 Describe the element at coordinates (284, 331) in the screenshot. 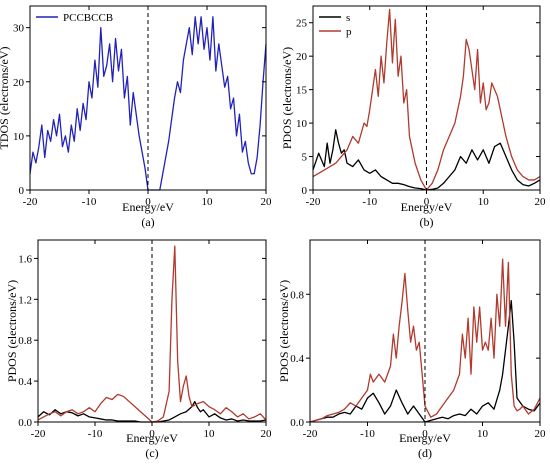

I see `y-axis-label-d: PDOS (electrons/eV)` at that location.